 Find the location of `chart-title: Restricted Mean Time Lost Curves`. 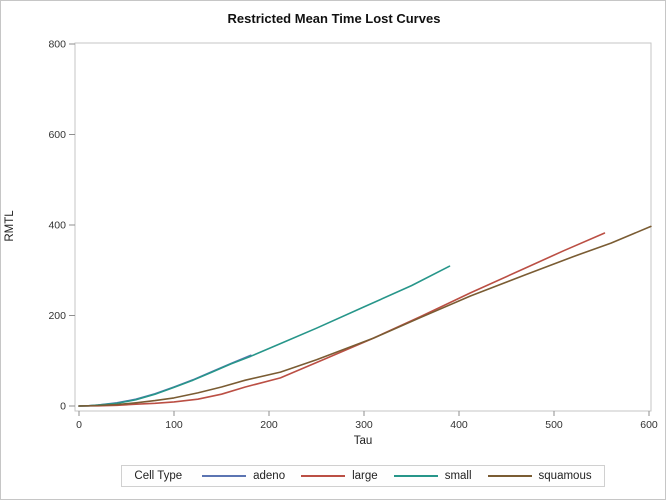

chart-title: Restricted Mean Time Lost Curves is located at coordinates (334, 18).